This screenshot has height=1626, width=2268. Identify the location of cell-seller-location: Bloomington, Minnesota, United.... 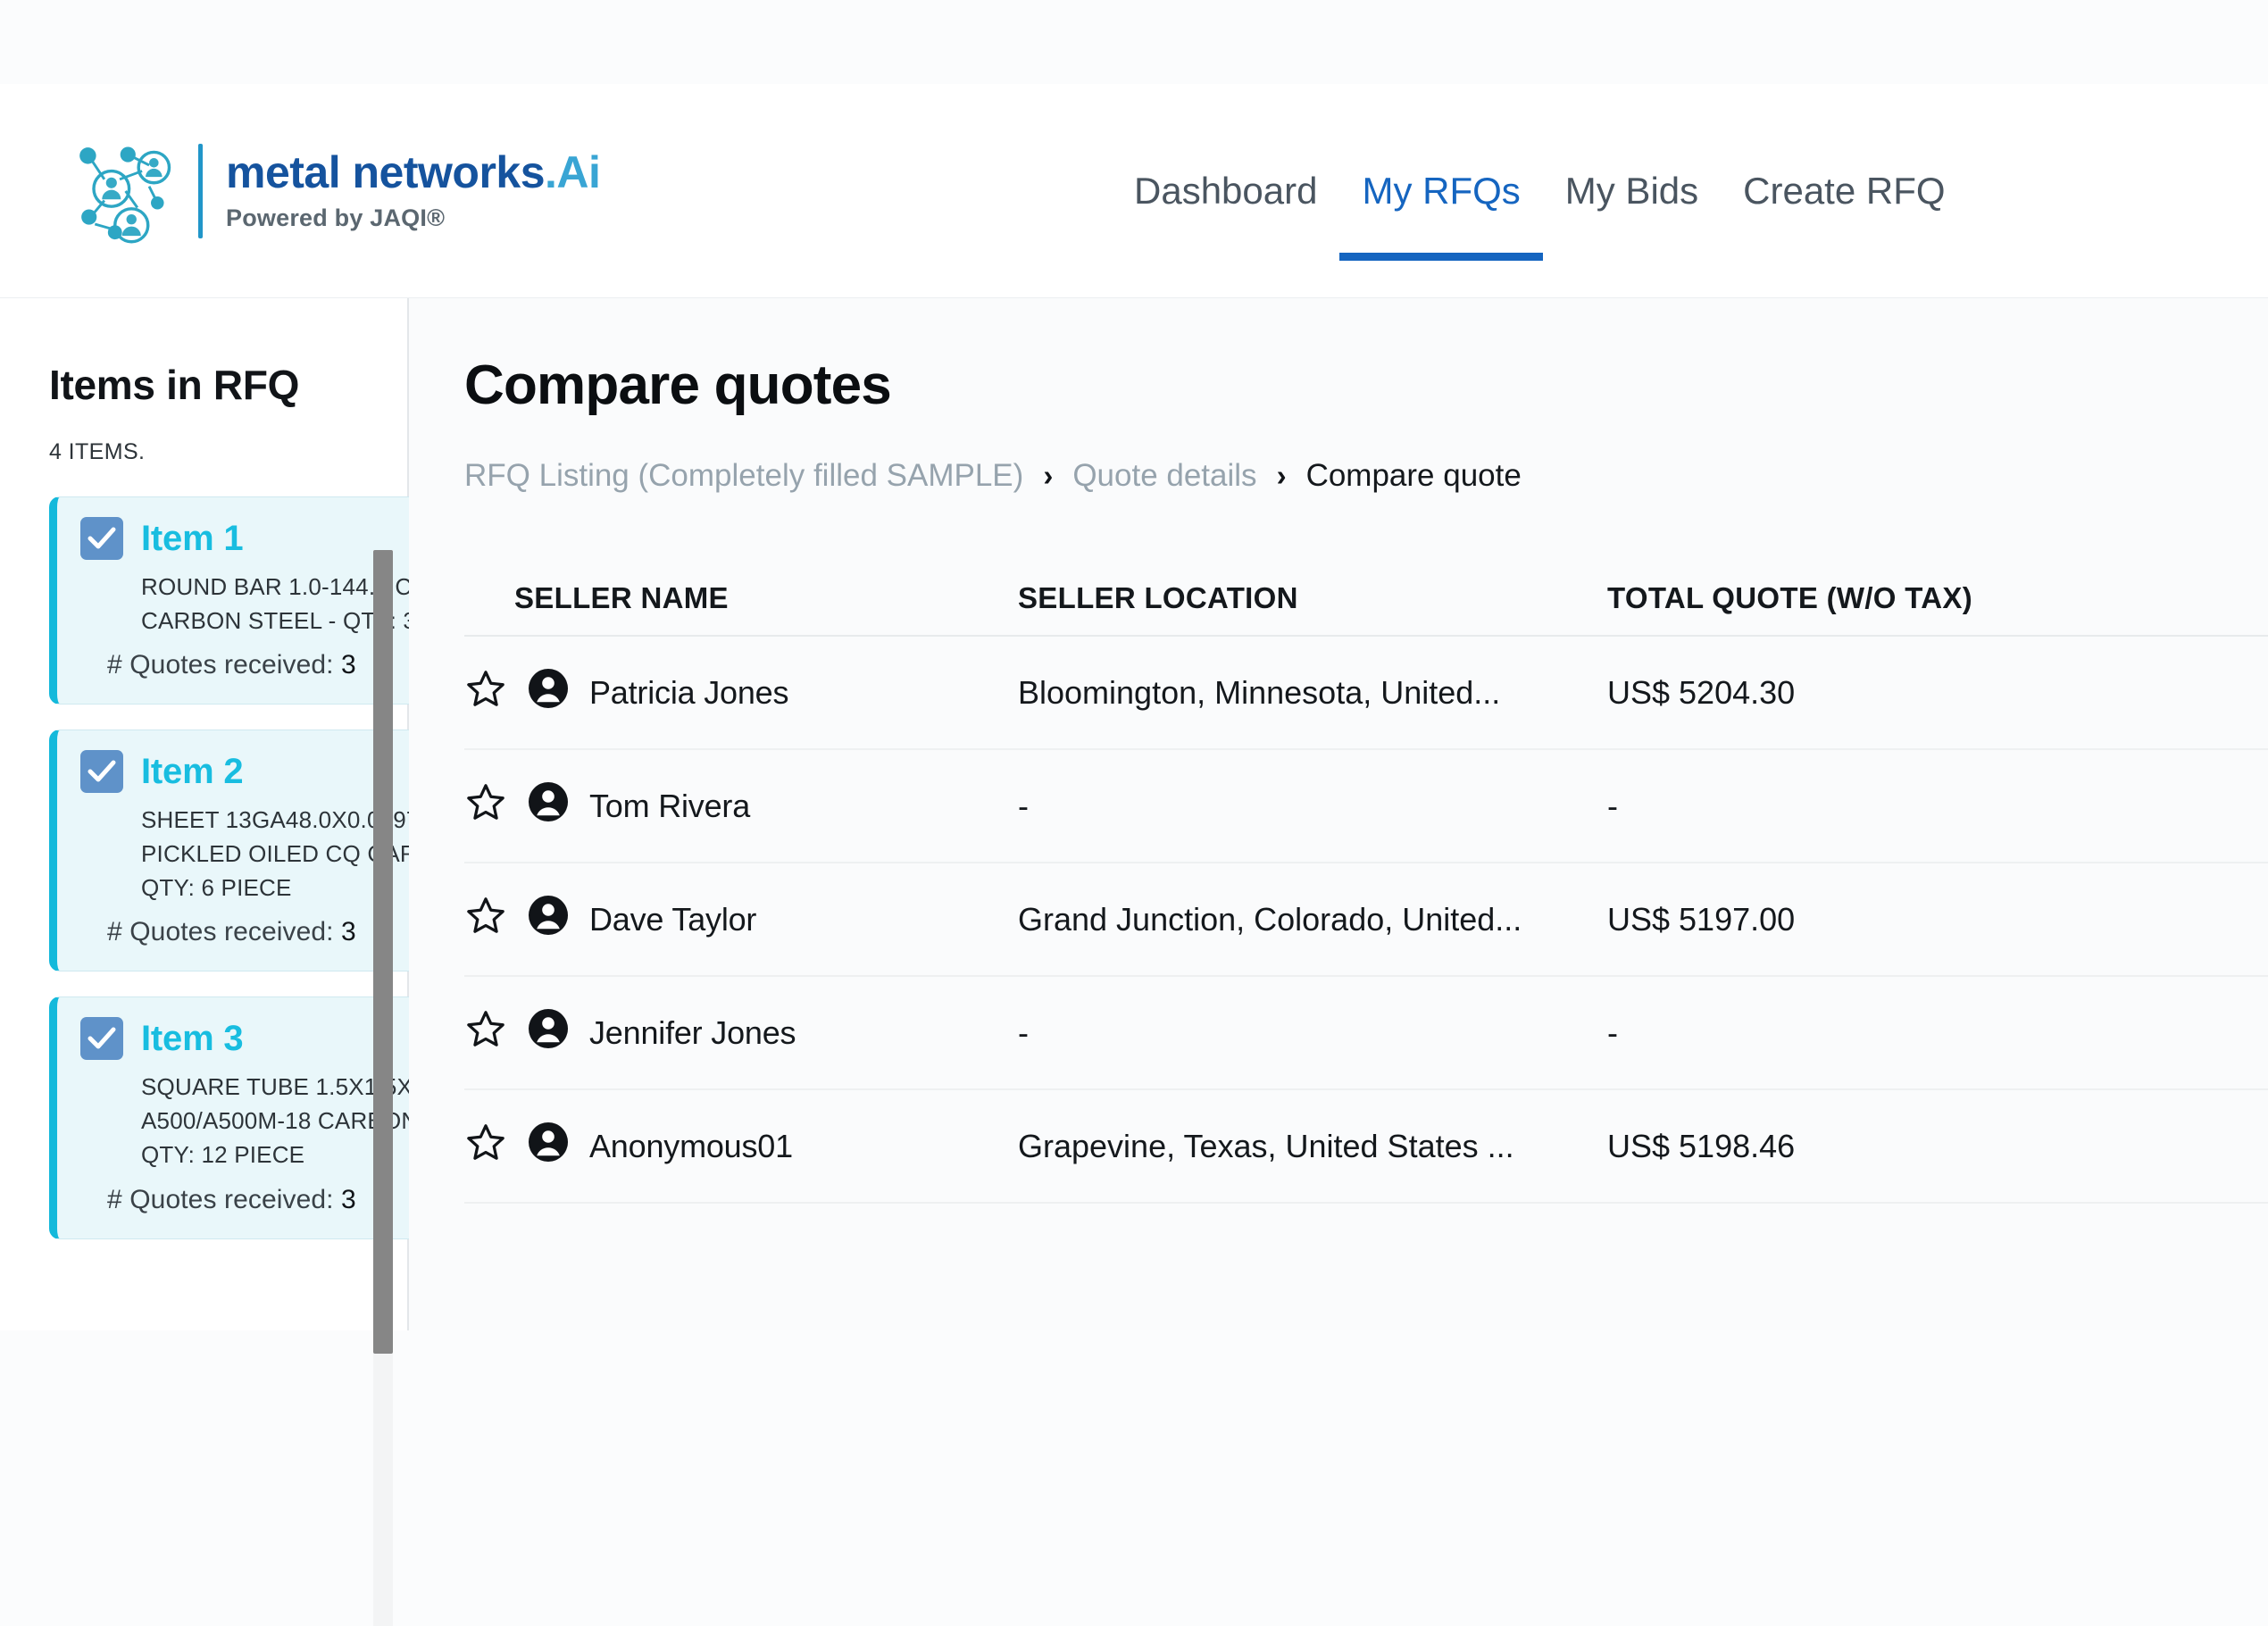
(1259, 692).